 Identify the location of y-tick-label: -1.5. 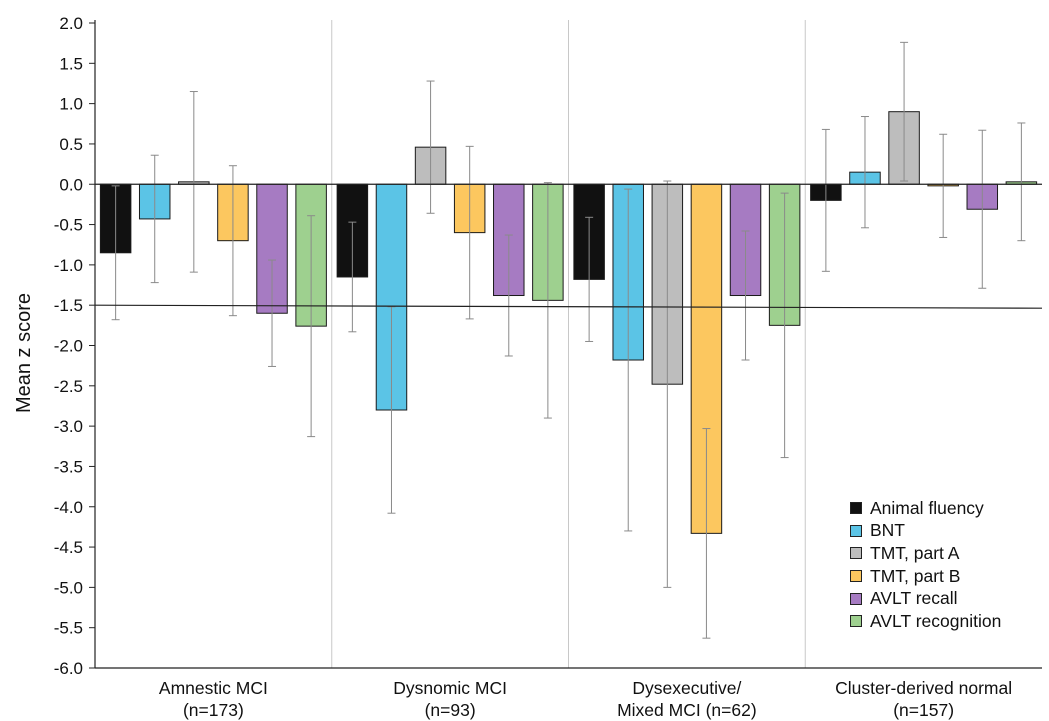
(68, 305).